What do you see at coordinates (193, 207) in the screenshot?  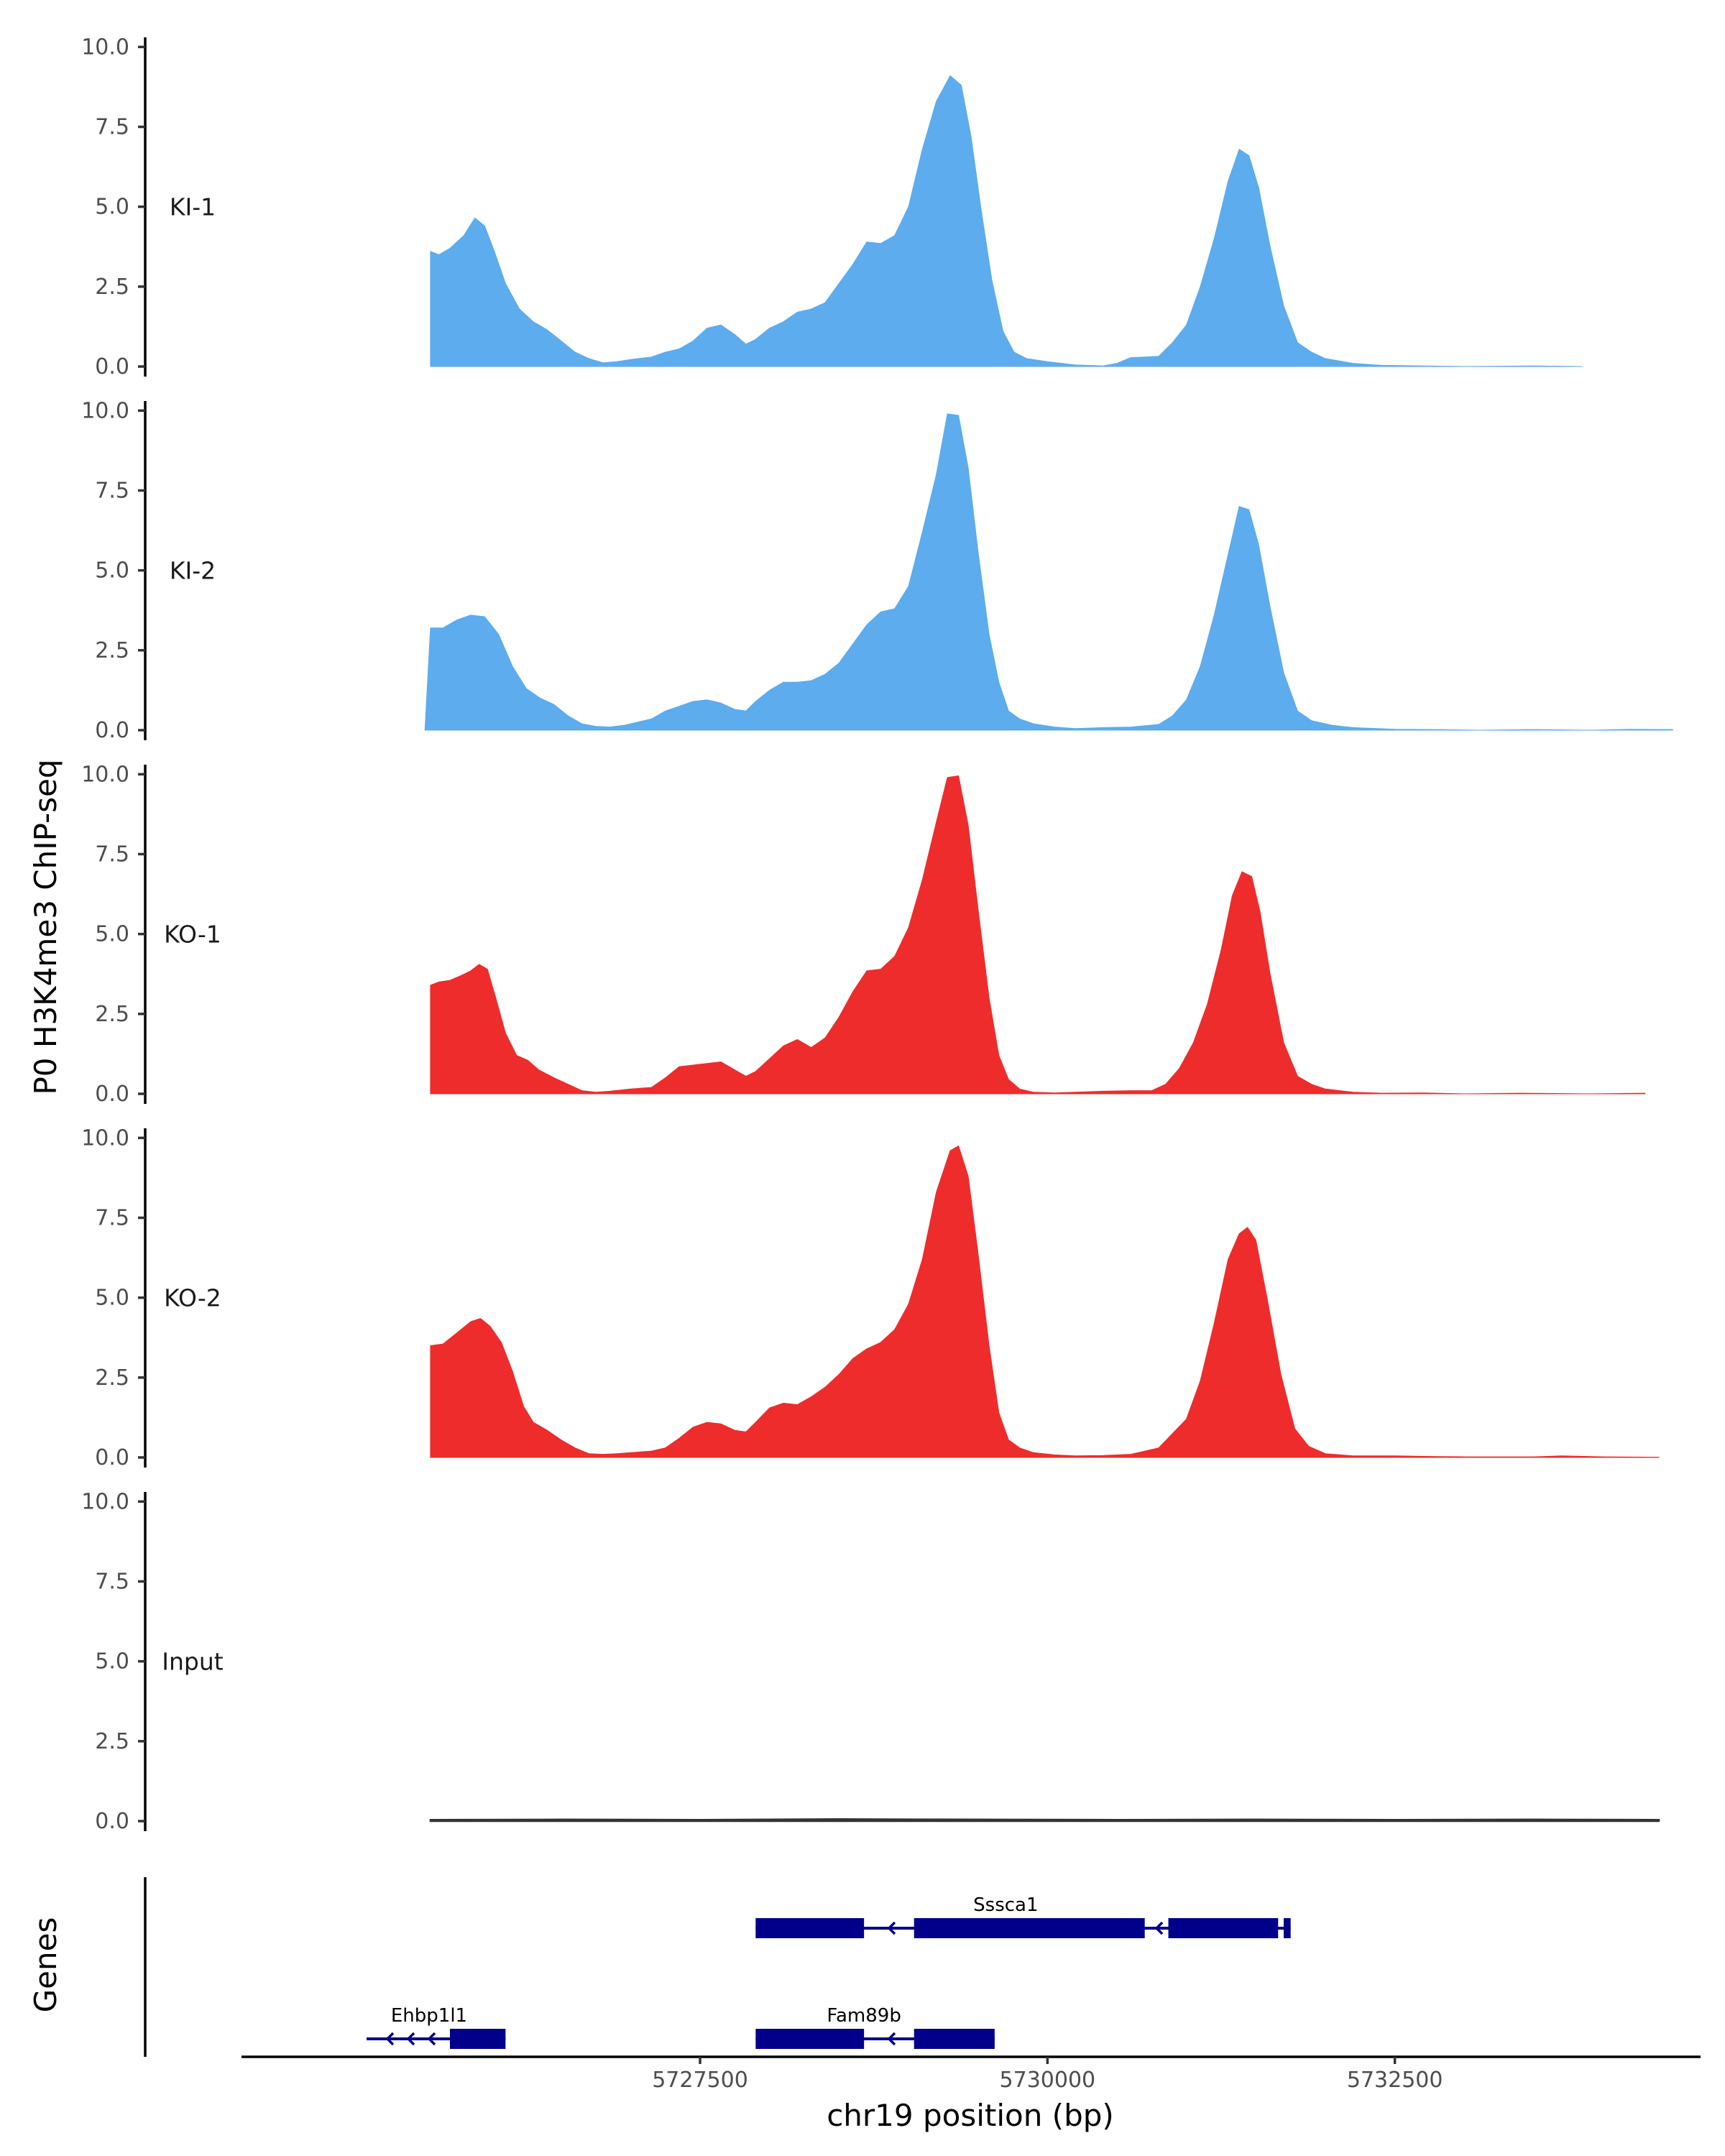 I see `track-label: KI-1` at bounding box center [193, 207].